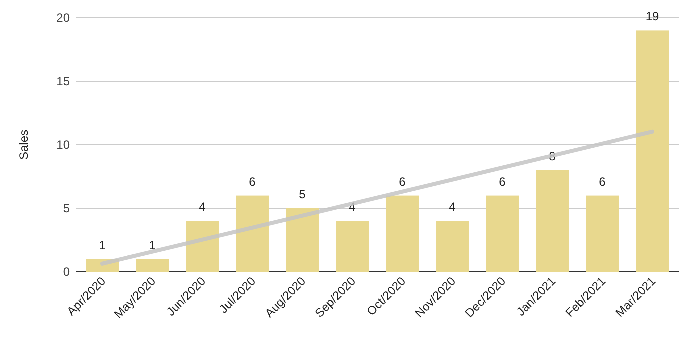  What do you see at coordinates (66, 272) in the screenshot?
I see `y-tick-label: 0` at bounding box center [66, 272].